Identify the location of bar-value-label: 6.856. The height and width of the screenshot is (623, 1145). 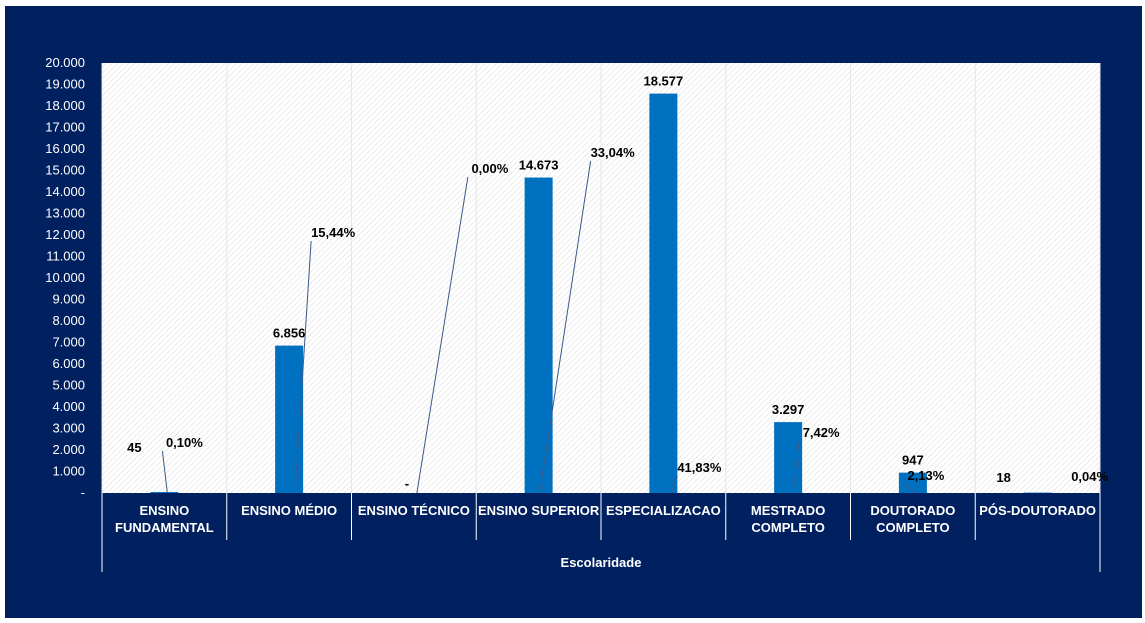
(289, 333).